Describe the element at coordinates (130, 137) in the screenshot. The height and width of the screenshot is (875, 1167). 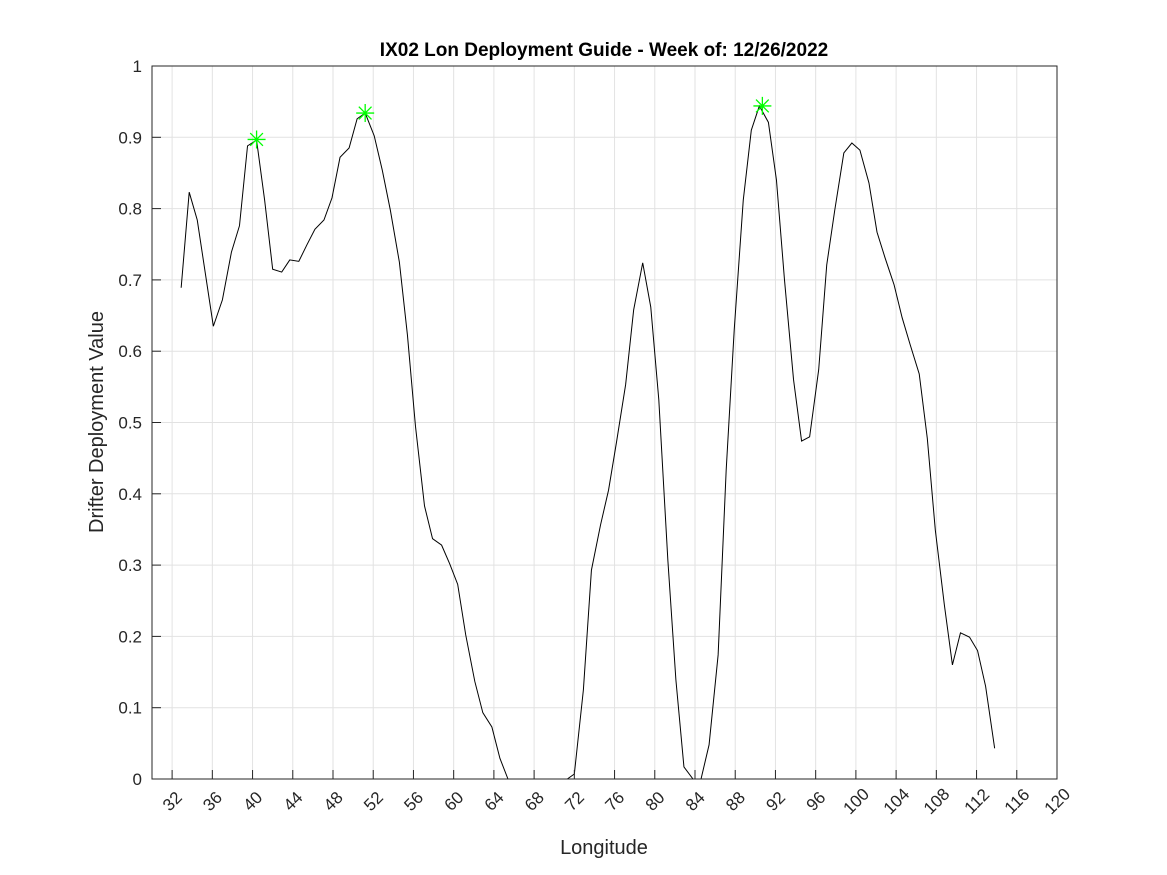
I see `y-tick-label: 0.9` at that location.